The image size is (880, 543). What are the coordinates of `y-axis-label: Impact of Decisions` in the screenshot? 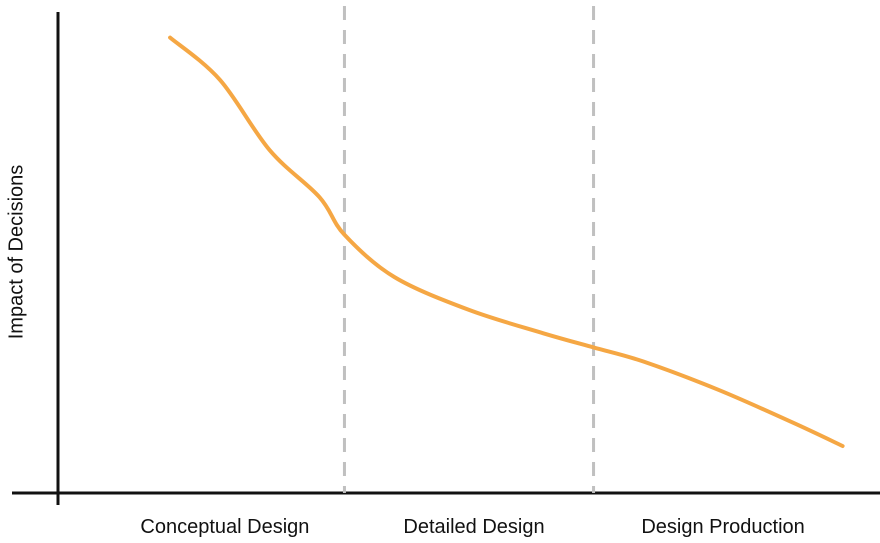 It's located at (16, 252).